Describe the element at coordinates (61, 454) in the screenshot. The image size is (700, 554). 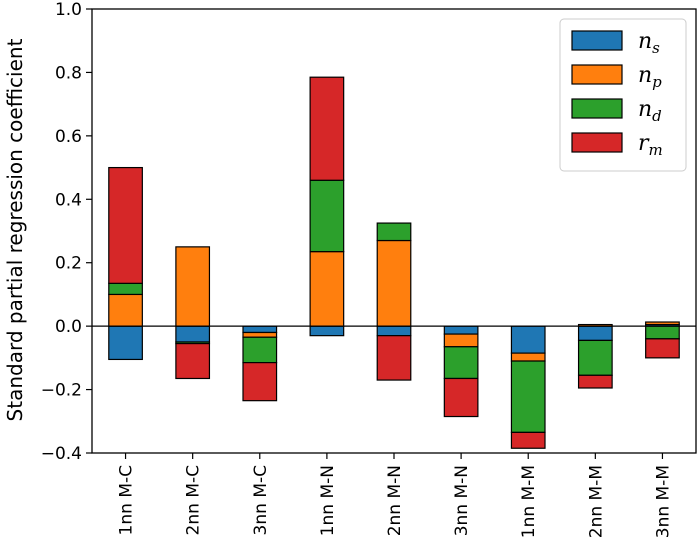
I see `y-tick-label-0: −0.4` at that location.